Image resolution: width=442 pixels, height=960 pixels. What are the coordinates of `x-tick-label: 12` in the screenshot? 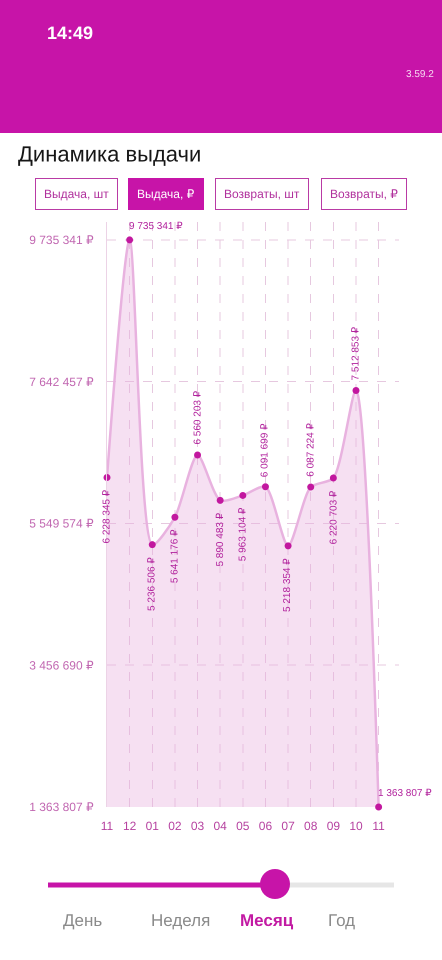 It's located at (129, 826).